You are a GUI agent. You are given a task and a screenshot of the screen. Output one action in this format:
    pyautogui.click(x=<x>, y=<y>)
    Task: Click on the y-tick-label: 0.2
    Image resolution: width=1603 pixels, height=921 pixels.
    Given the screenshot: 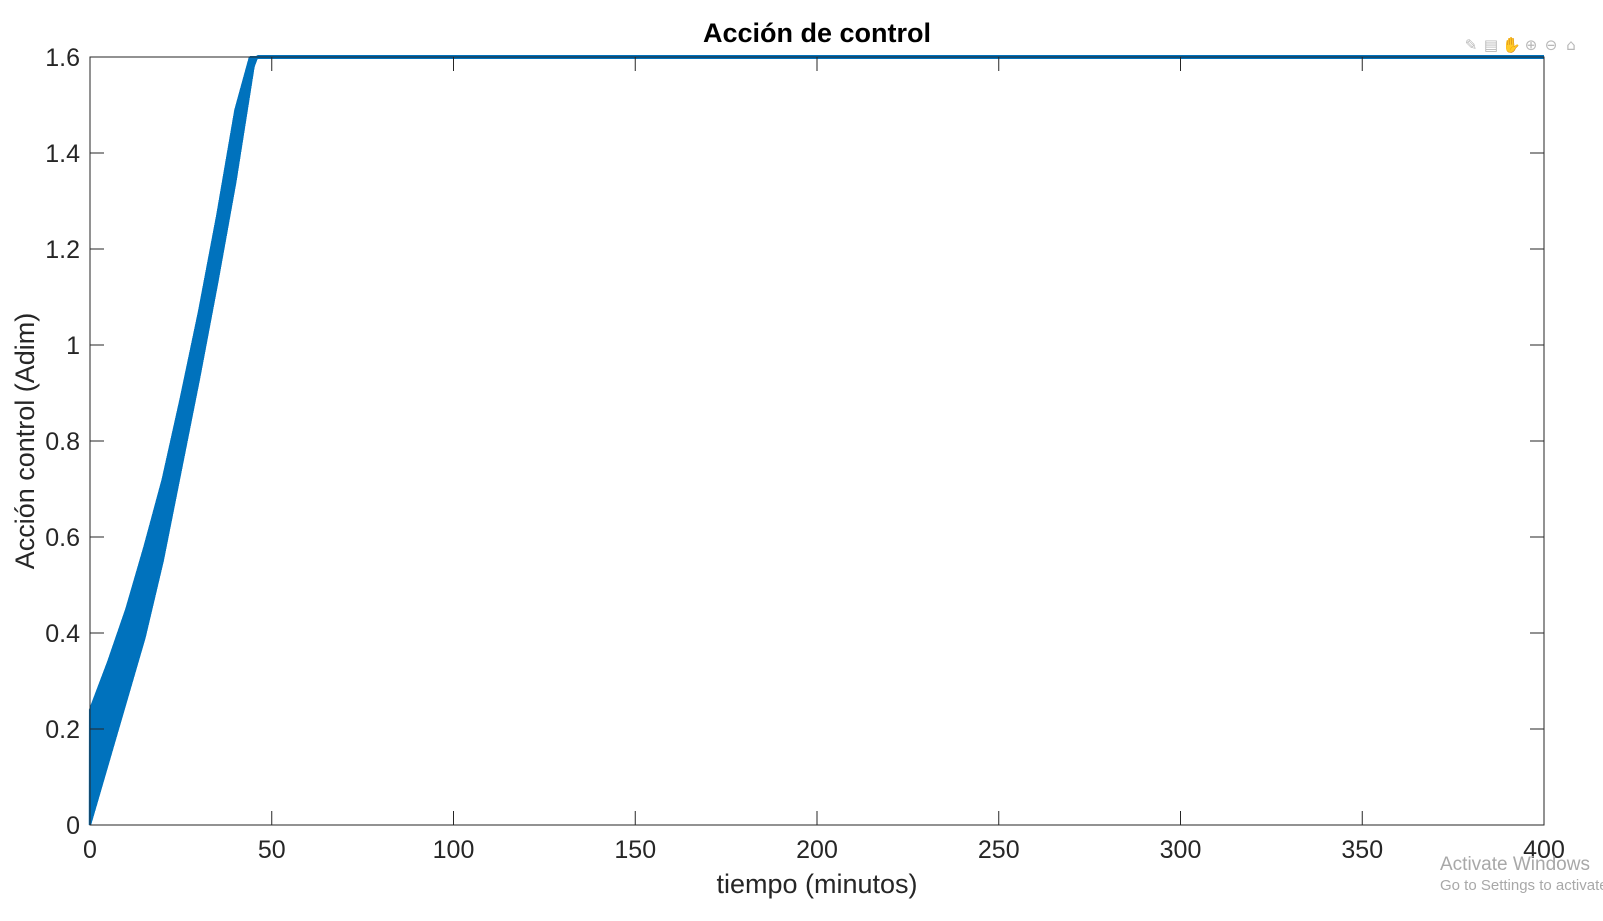 What is the action you would take?
    pyautogui.click(x=62, y=730)
    